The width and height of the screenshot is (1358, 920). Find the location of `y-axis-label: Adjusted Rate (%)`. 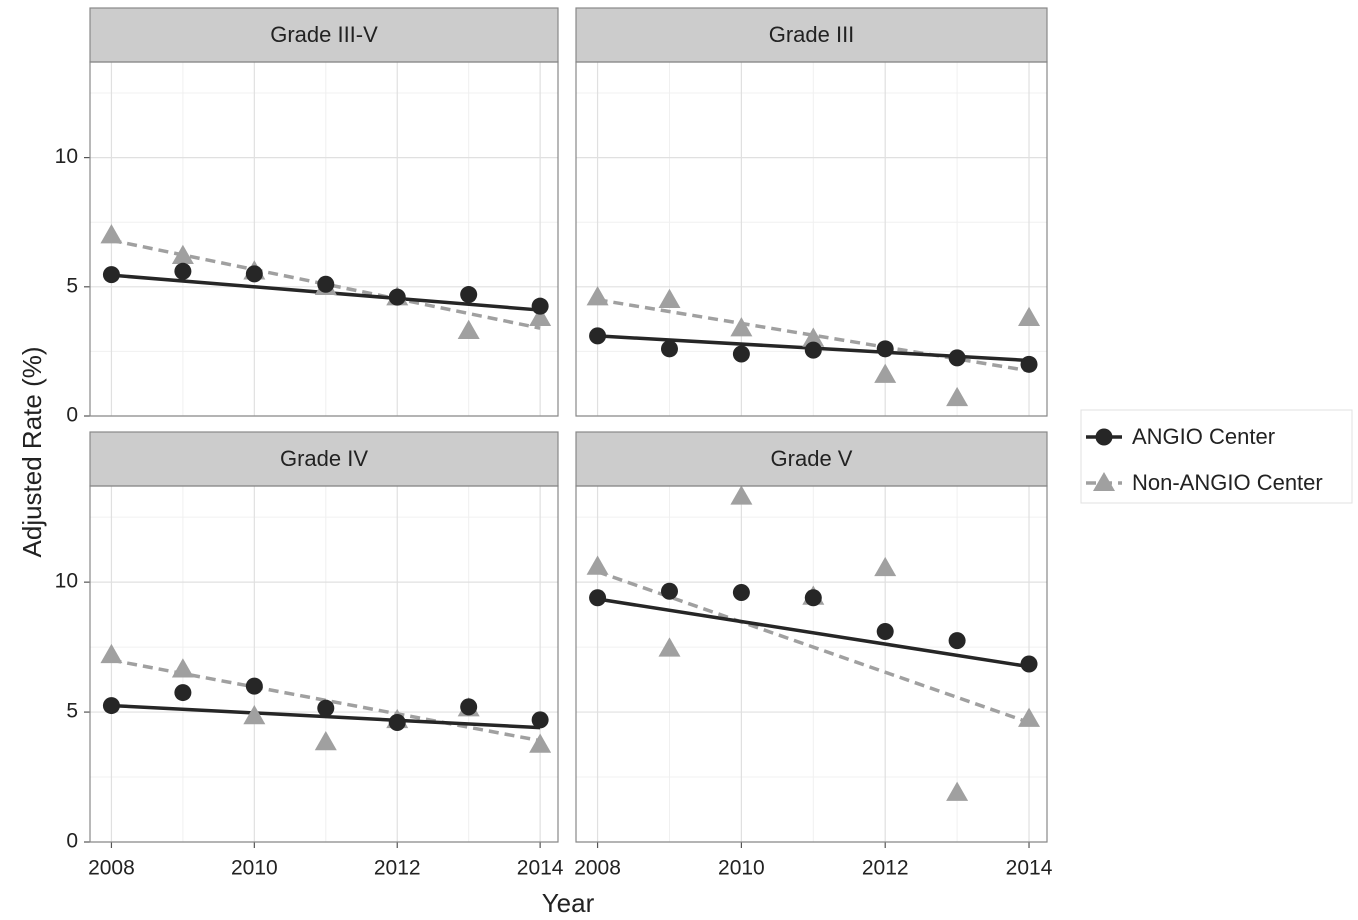

y-axis-label: Adjusted Rate (%) is located at coordinates (32, 452).